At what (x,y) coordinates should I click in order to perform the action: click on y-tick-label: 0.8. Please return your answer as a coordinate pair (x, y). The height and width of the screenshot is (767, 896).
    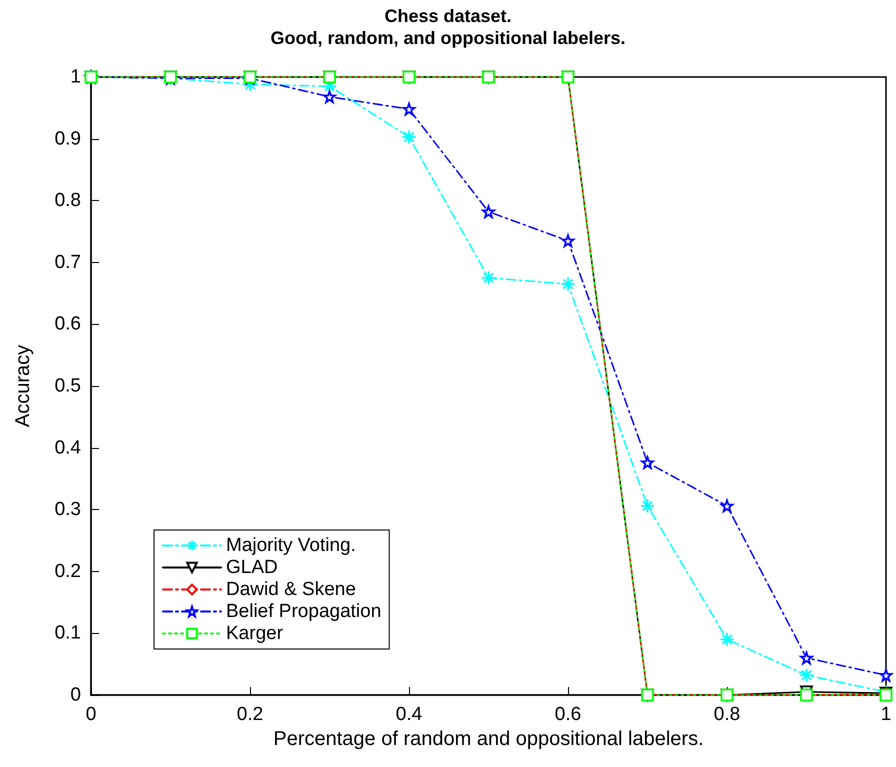
    Looking at the image, I should click on (67, 201).